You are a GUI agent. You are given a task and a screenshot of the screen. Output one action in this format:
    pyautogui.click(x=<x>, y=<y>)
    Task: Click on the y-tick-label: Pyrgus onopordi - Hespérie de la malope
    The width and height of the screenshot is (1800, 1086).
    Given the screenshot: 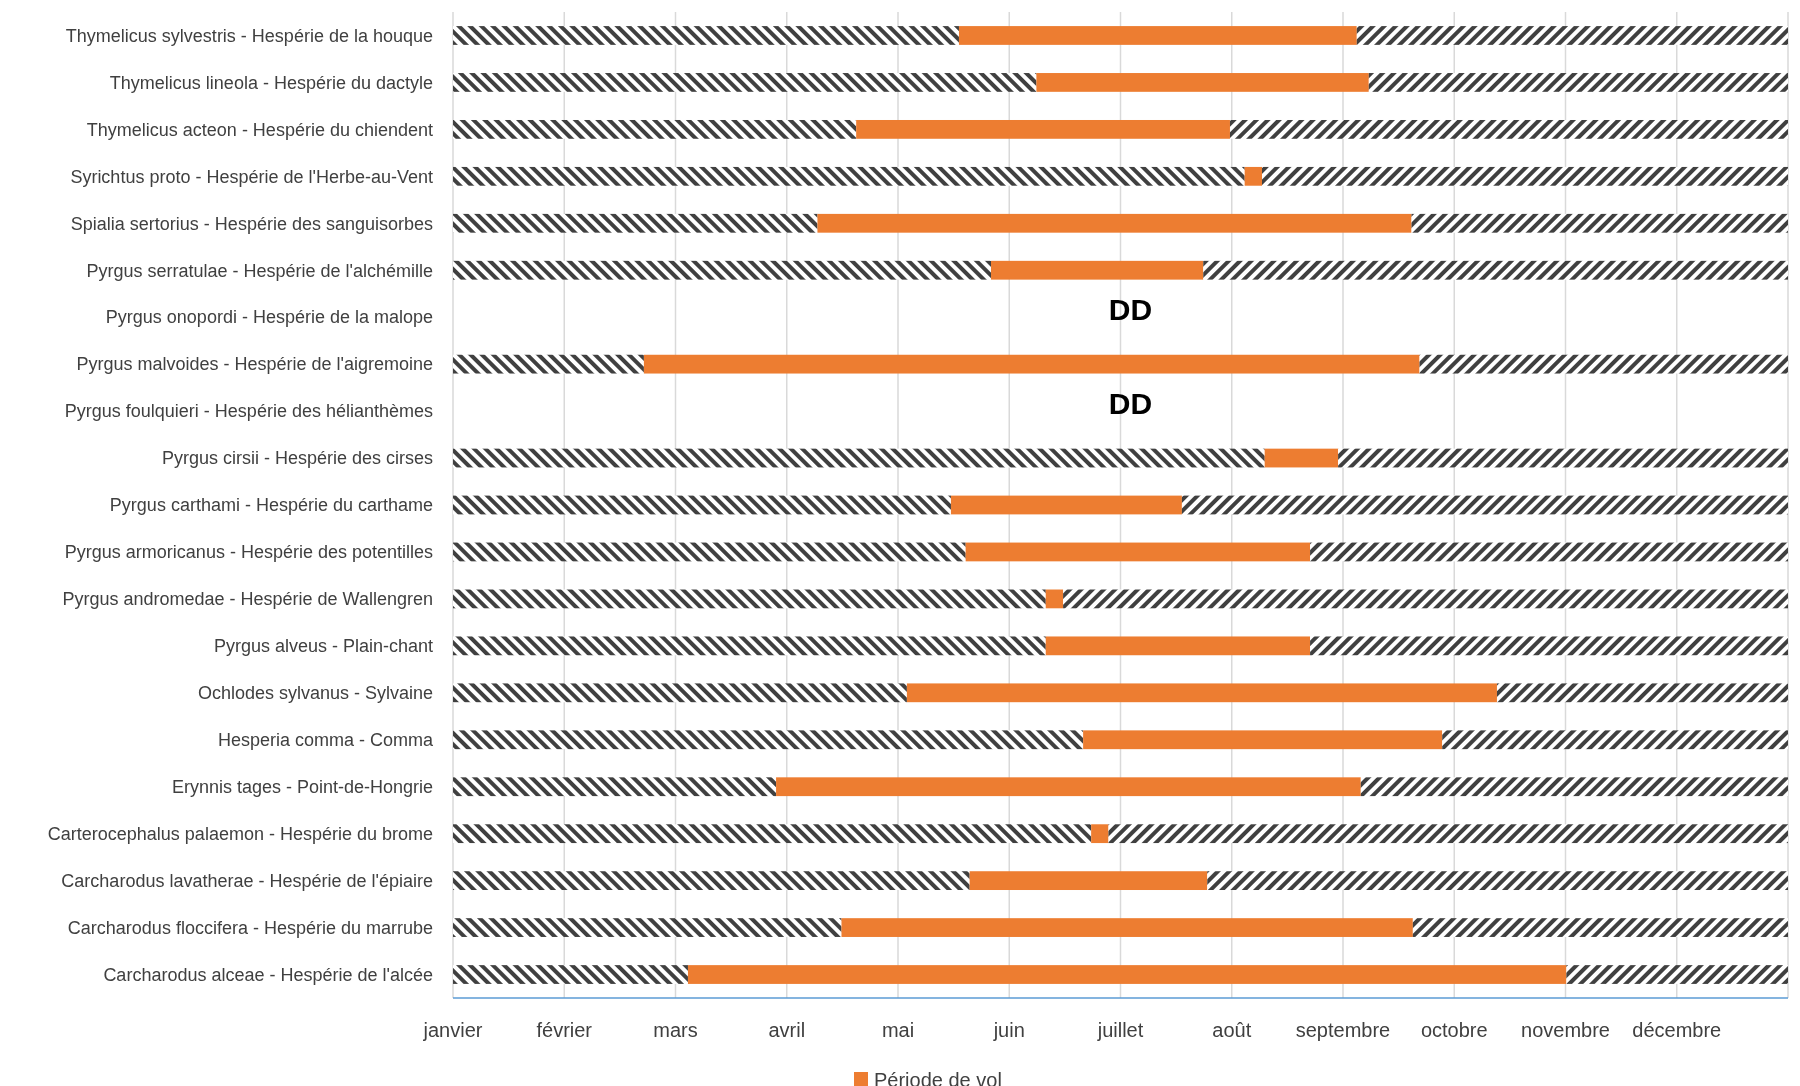 What is the action you would take?
    pyautogui.click(x=269, y=317)
    